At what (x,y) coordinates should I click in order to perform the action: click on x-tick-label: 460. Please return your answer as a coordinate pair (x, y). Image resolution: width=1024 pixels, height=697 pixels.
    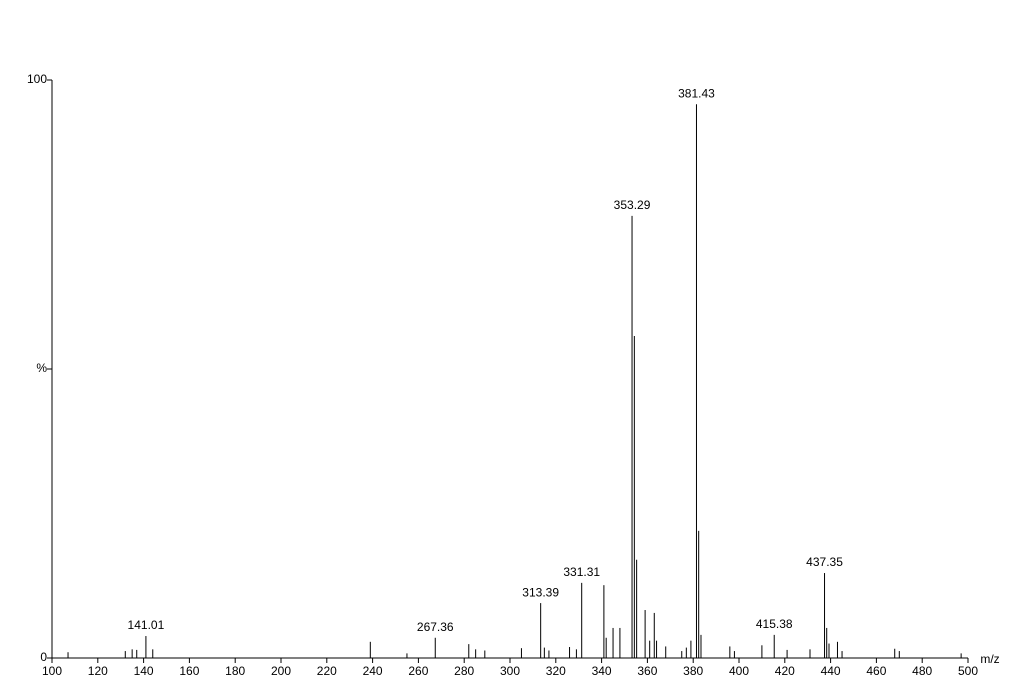
    Looking at the image, I should click on (876, 671).